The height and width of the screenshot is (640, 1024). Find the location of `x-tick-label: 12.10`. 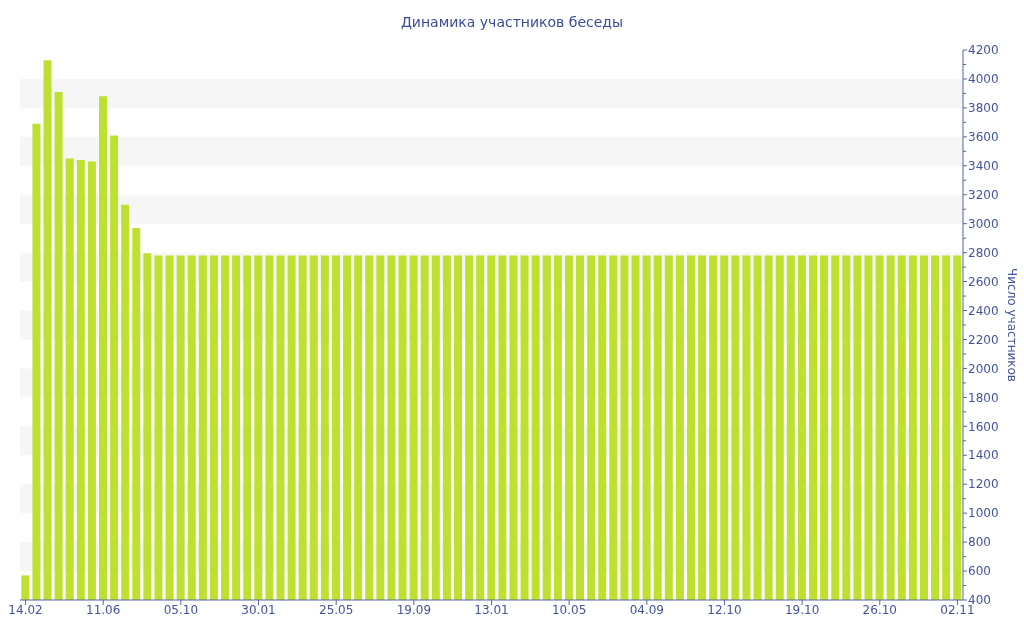

x-tick-label: 12.10 is located at coordinates (724, 610).